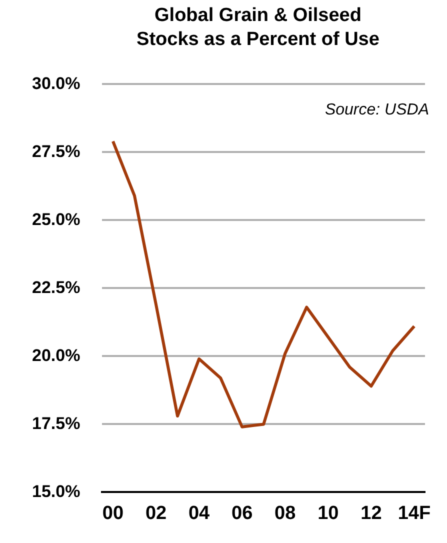 This screenshot has width=447, height=543. Describe the element at coordinates (285, 513) in the screenshot. I see `x-tick-label: 08` at that location.